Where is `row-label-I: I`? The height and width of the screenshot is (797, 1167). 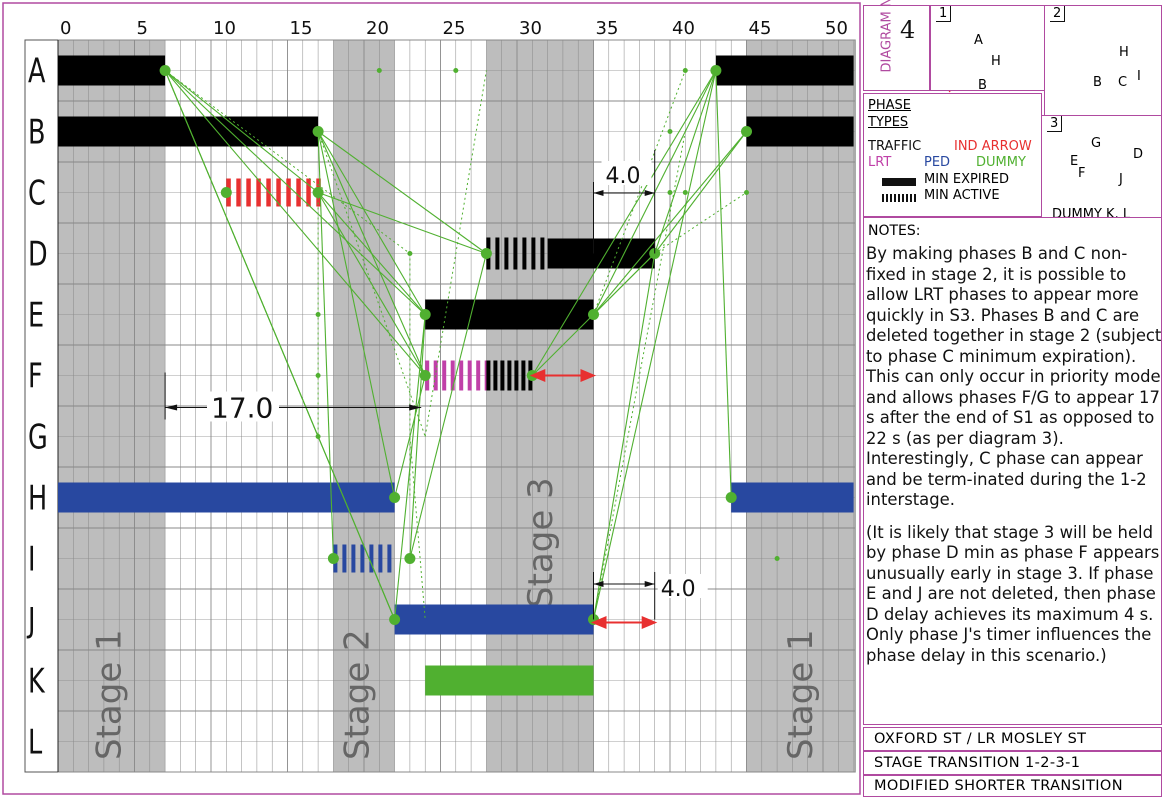
row-label-I: I is located at coordinates (32, 560).